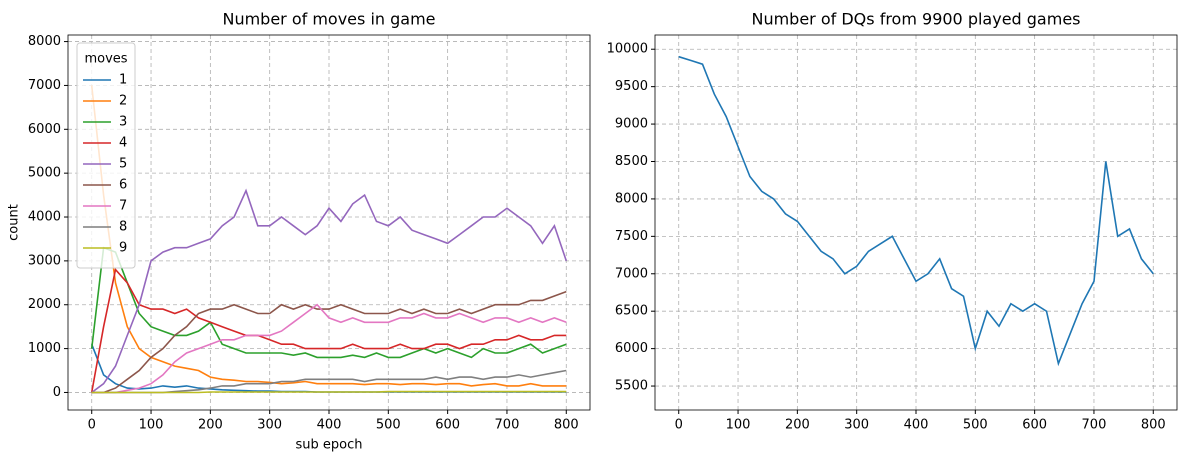 The width and height of the screenshot is (1185, 459). What do you see at coordinates (57, 392) in the screenshot?
I see `y-tick-label: 0` at bounding box center [57, 392].